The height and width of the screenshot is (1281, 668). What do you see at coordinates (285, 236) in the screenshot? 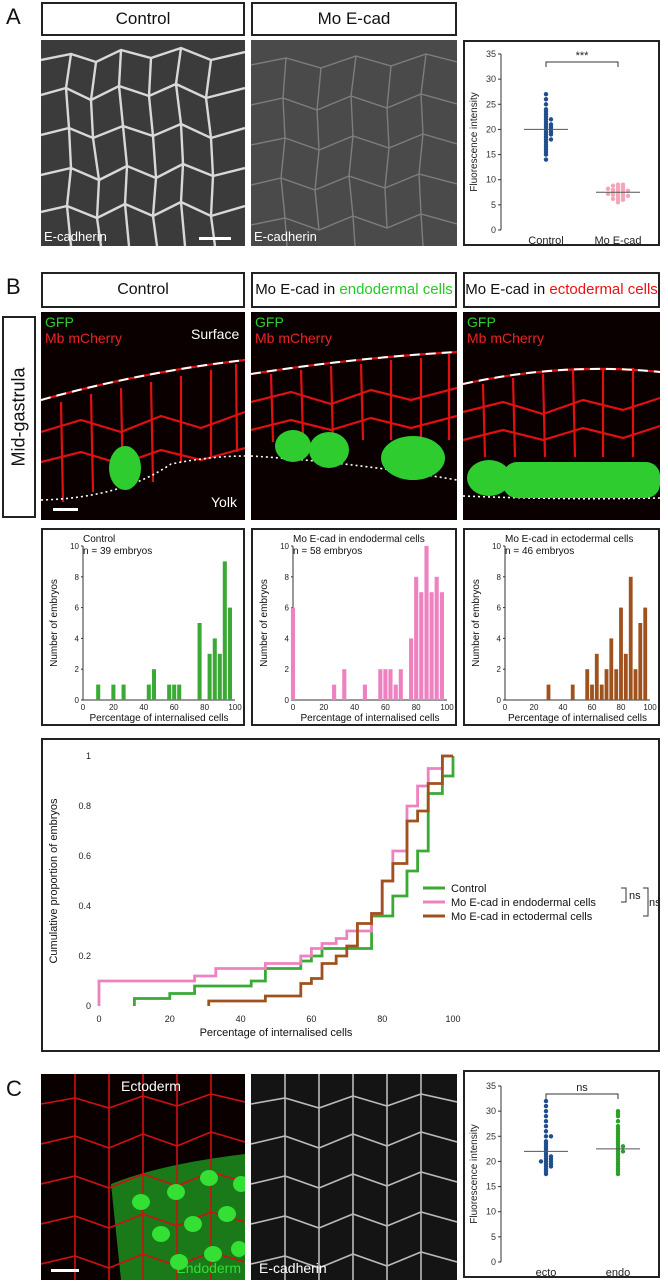
I see `image-label-ecadherin-moecad: E-cadherin` at bounding box center [285, 236].